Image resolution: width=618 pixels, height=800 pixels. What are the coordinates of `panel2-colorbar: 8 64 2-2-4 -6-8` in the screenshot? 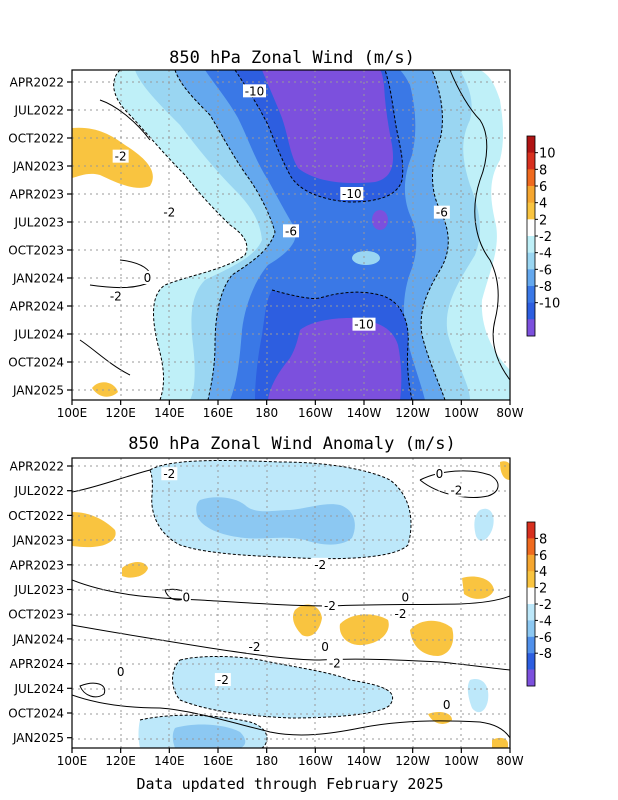 It's located at (539, 604).